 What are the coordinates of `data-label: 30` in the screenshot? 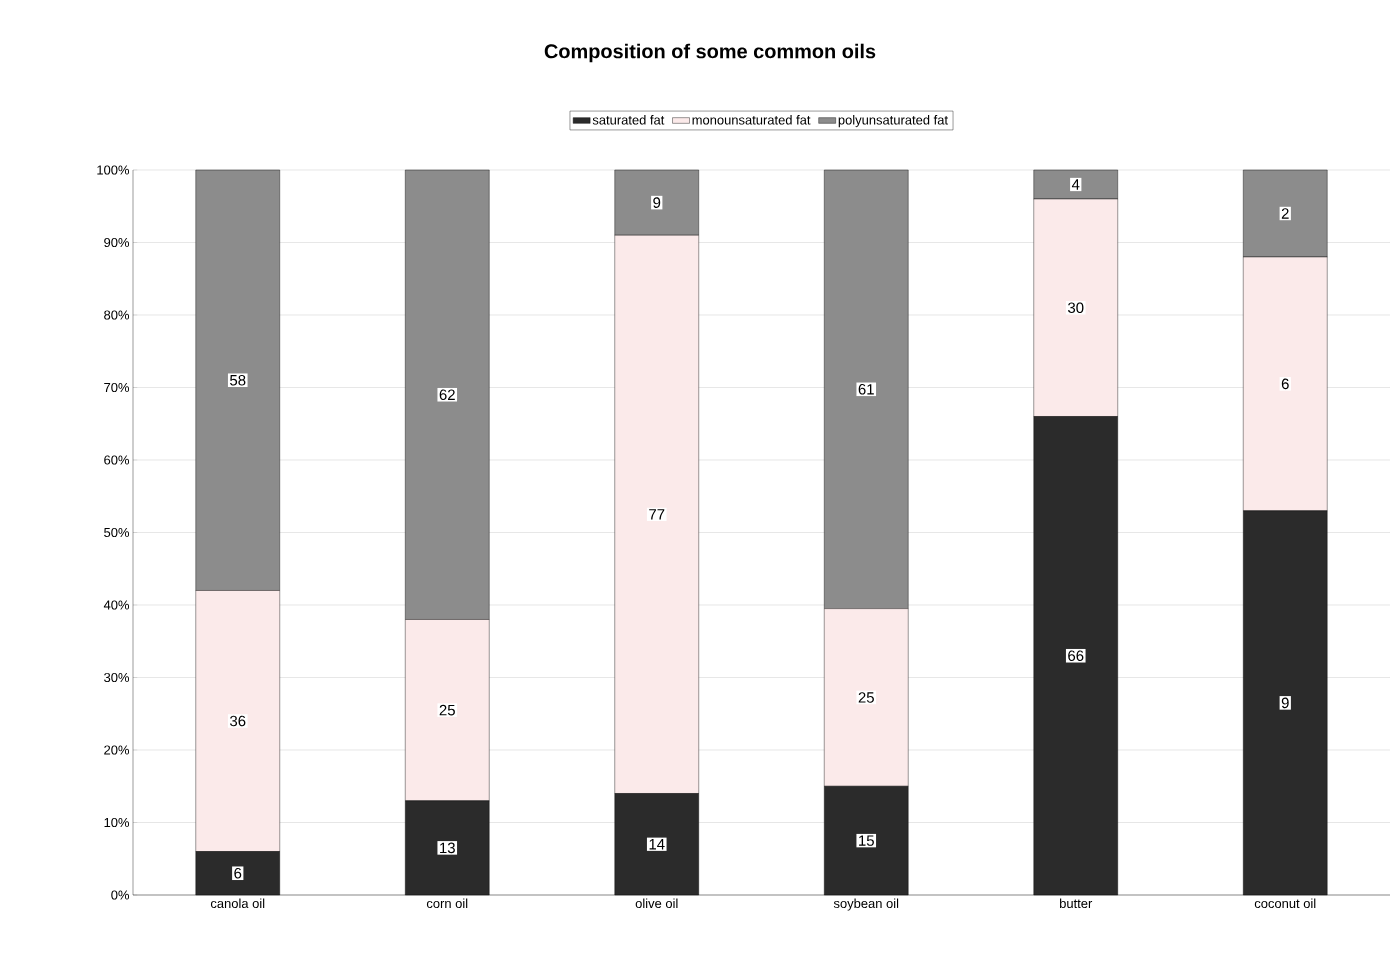 It's located at (1076, 308).